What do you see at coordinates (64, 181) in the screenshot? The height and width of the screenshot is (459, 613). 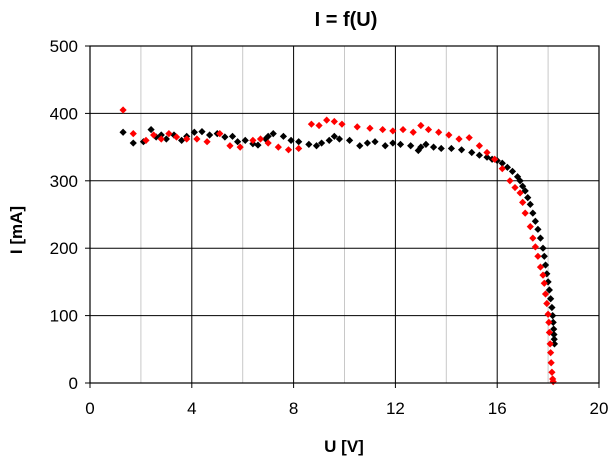 I see `y-tick-label: 300` at bounding box center [64, 181].